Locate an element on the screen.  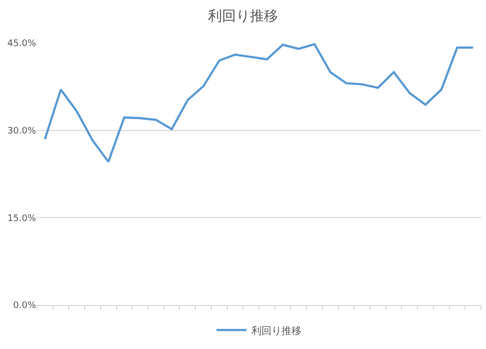
y-tick-label: 15.0% is located at coordinates (21, 219).